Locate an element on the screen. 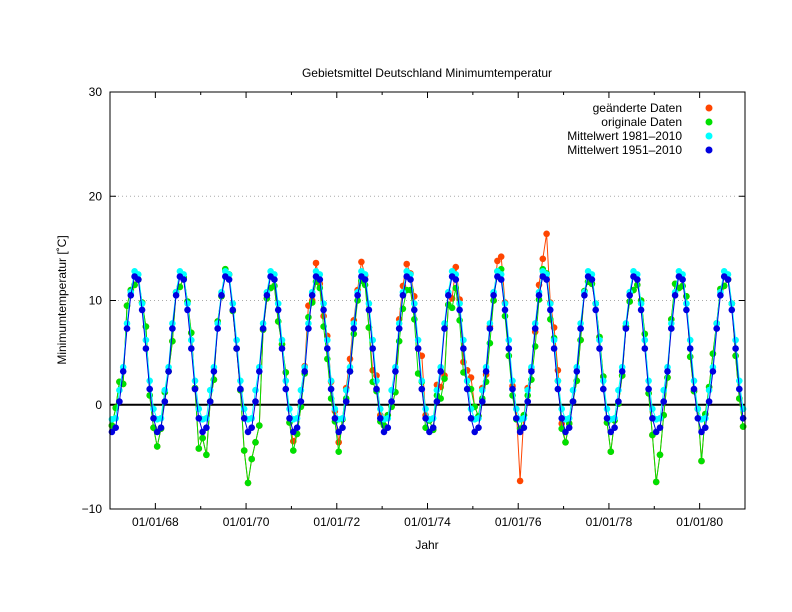 Image resolution: width=792 pixels, height=612 pixels. x-tick-label: 01/01/76 is located at coordinates (518, 522).